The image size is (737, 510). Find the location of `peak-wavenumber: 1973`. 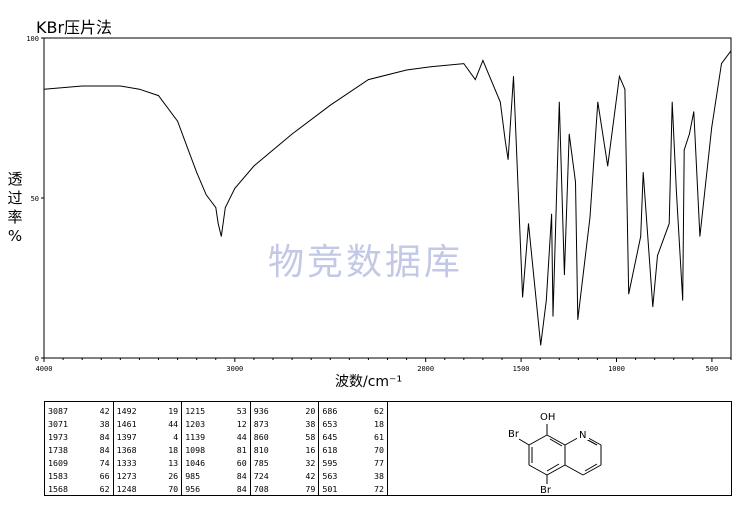

peak-wavenumber: 1973 is located at coordinates (58, 437).